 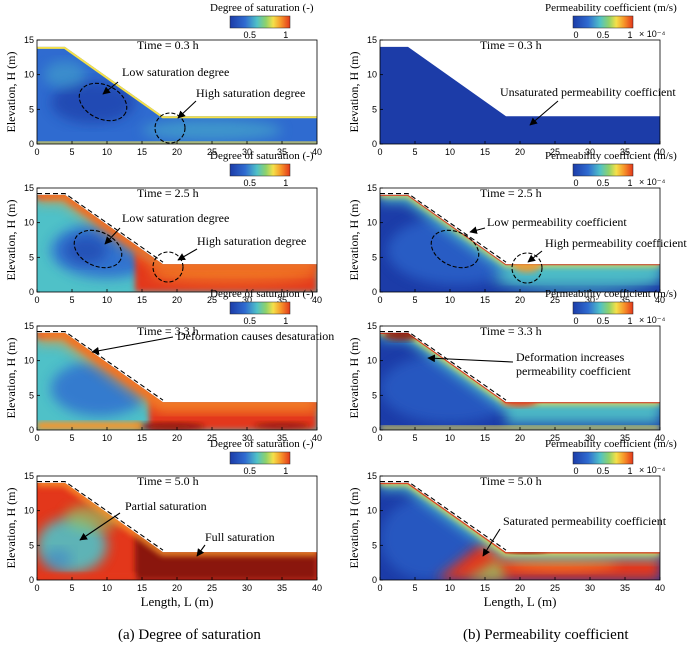 I want to click on time-label: Time = 2.5 h, so click(x=511, y=193).